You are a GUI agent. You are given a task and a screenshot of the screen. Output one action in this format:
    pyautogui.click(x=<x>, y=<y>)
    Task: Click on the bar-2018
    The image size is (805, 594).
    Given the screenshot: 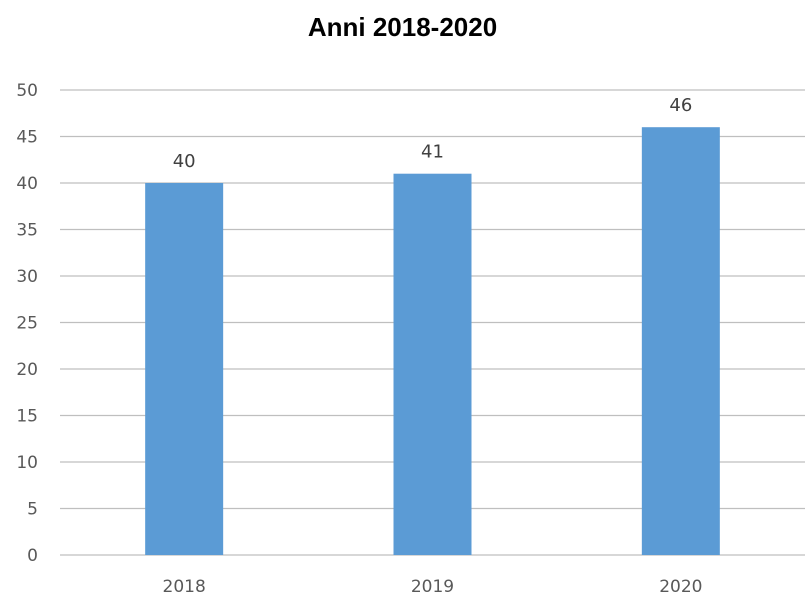 What is the action you would take?
    pyautogui.click(x=184, y=369)
    